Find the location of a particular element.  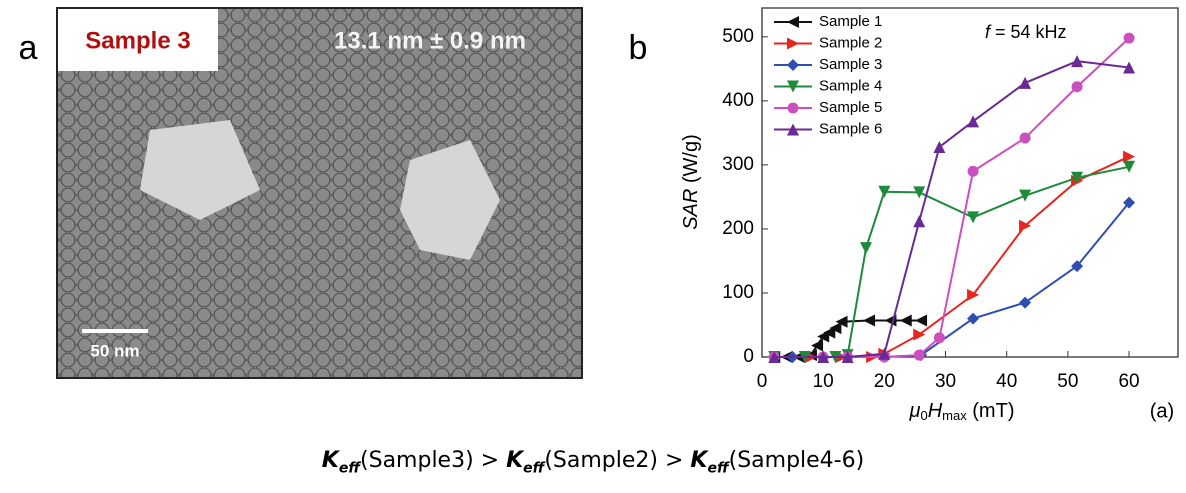

x-axis-label: μ0Hmax (mT) is located at coordinates (962, 411).